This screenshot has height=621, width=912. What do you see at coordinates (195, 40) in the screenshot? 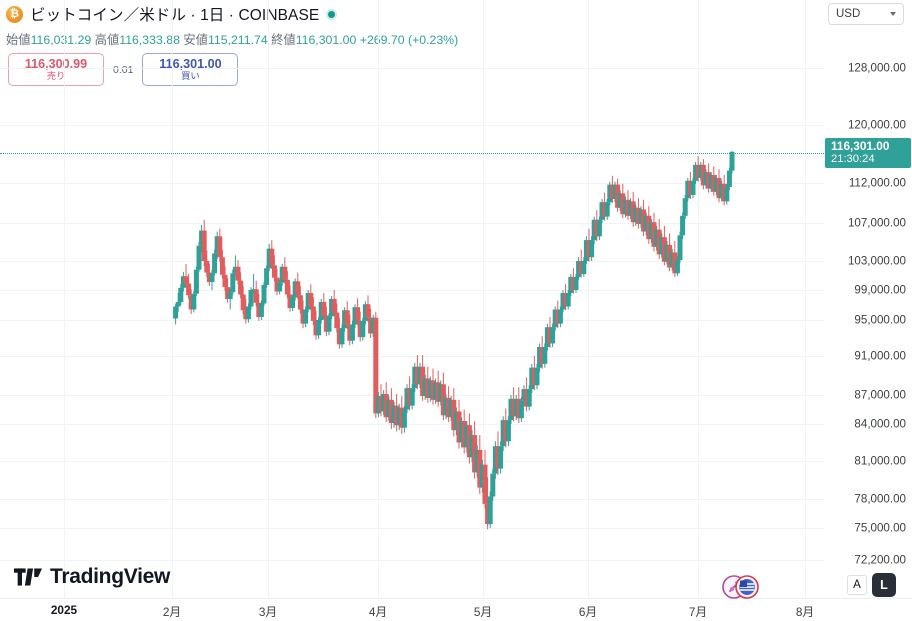
I see `low-label: 安値` at bounding box center [195, 40].